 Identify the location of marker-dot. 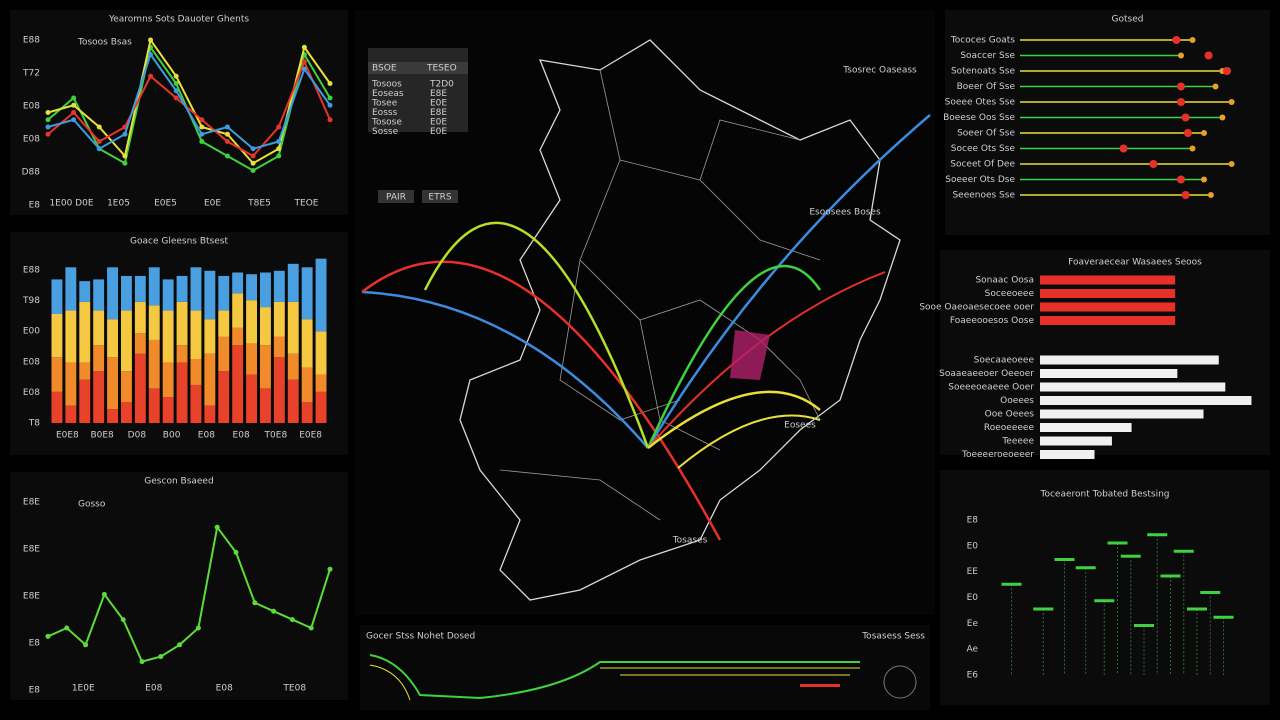
(1227, 71).